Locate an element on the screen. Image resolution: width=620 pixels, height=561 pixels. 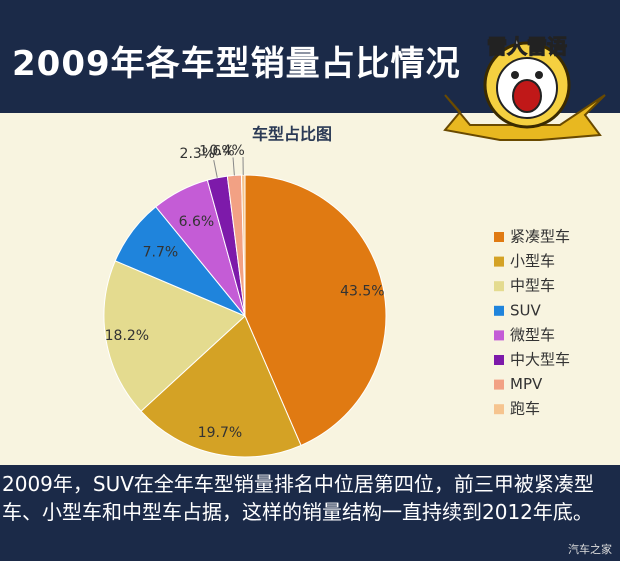
data-label: 2.3% is located at coordinates (198, 154).